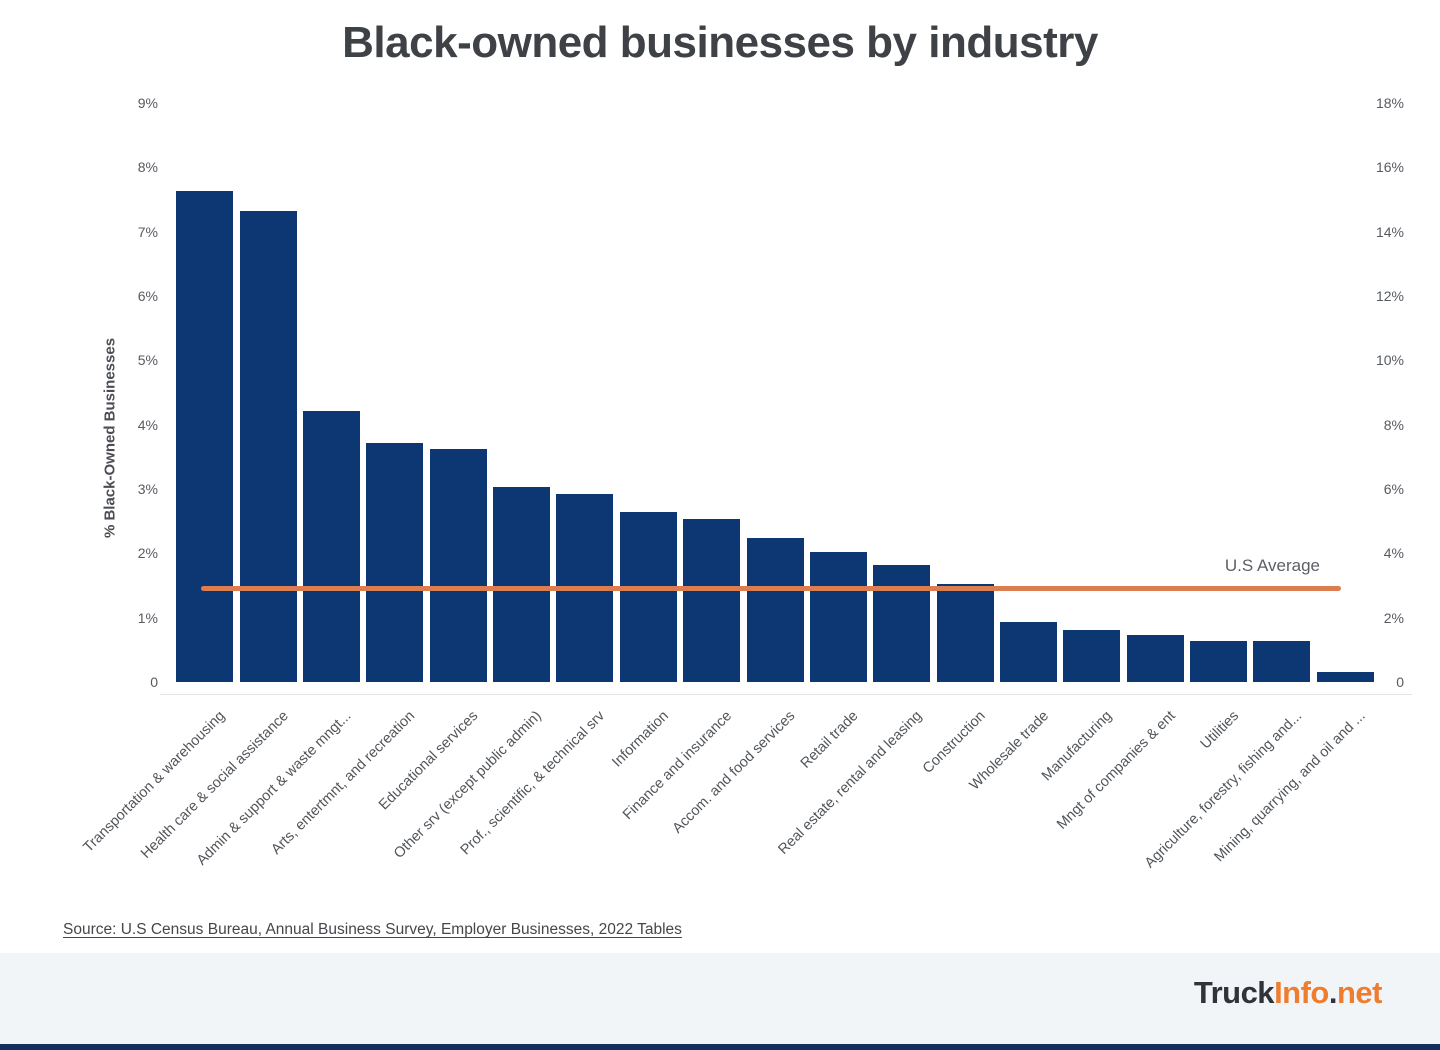 The height and width of the screenshot is (1050, 1440). What do you see at coordinates (829, 740) in the screenshot?
I see `x-category-label: Retail trade` at bounding box center [829, 740].